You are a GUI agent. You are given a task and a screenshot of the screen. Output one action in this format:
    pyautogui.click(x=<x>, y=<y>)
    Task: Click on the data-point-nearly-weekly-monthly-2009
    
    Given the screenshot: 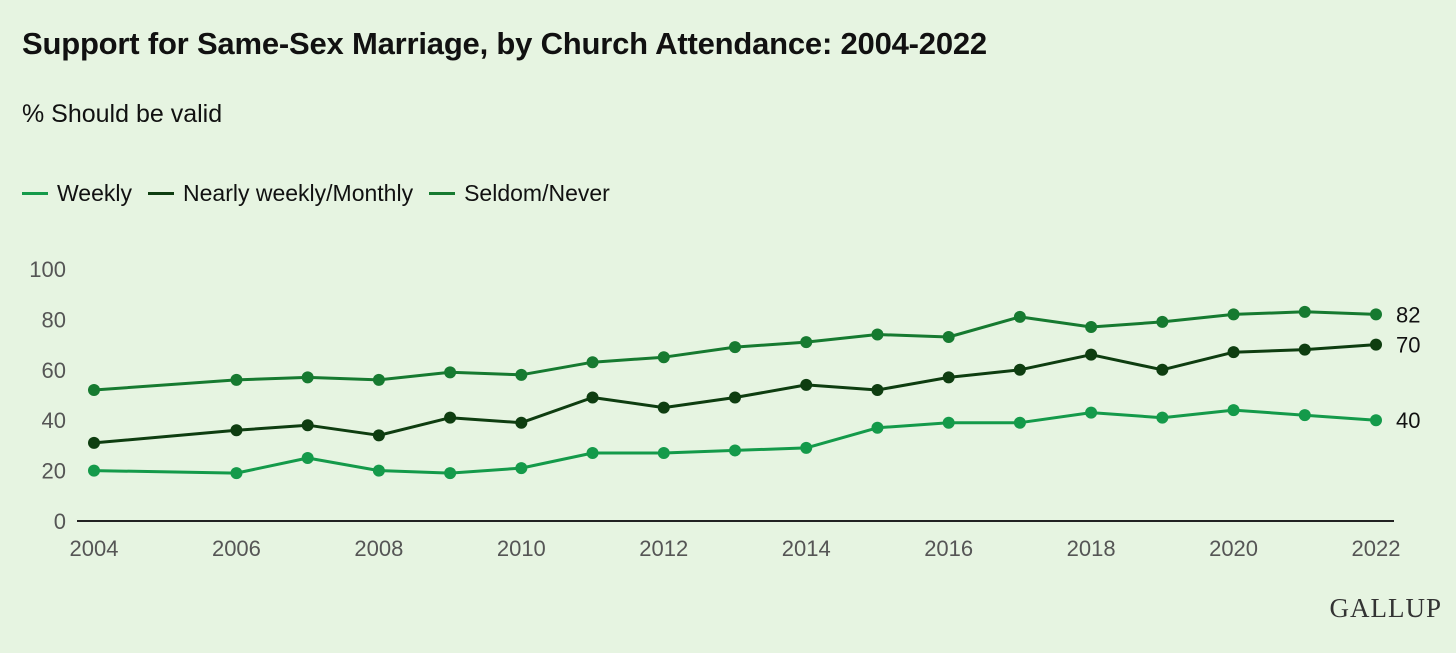 What is the action you would take?
    pyautogui.click(x=450, y=417)
    